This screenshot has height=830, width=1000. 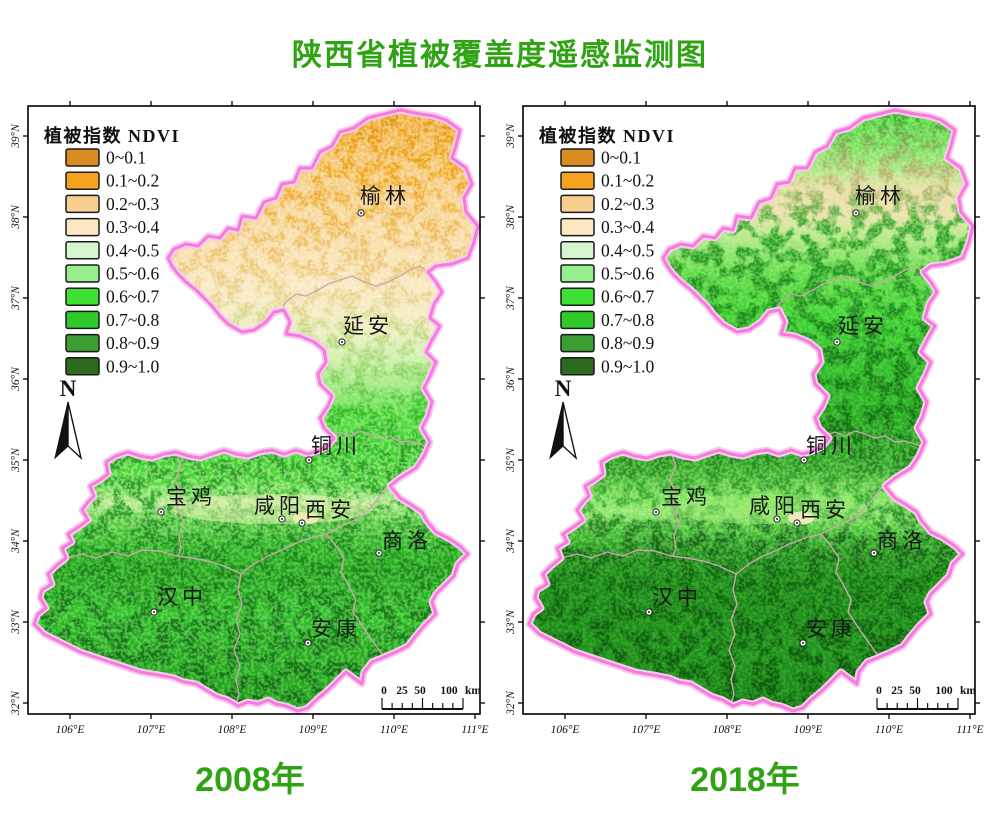 What do you see at coordinates (944, 691) in the screenshot?
I see `scalebar-label-100: 100` at bounding box center [944, 691].